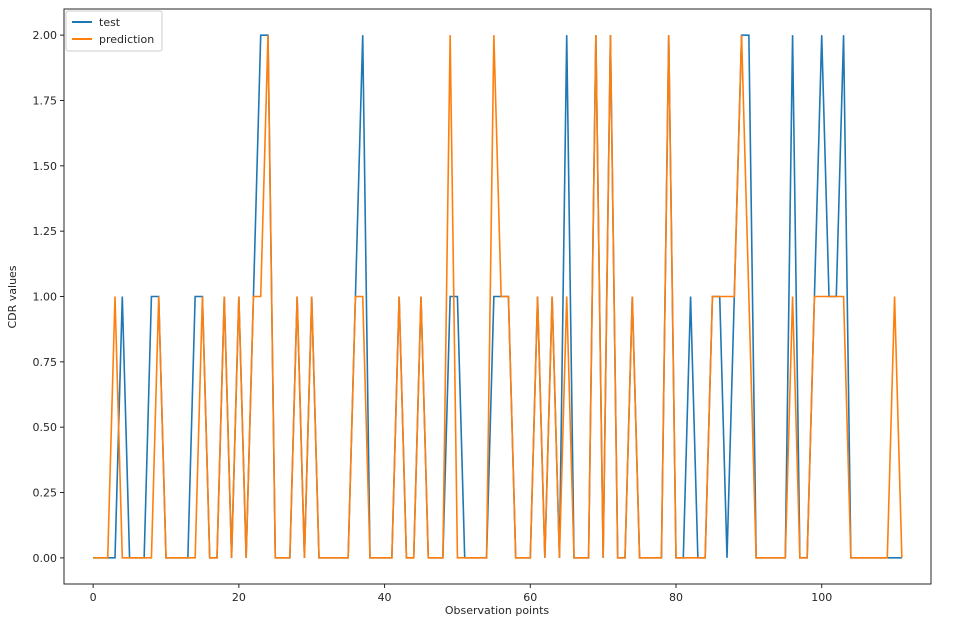  What do you see at coordinates (461, 594) in the screenshot?
I see `x-axis-ticks: 0 20 40 60 80 100` at bounding box center [461, 594].